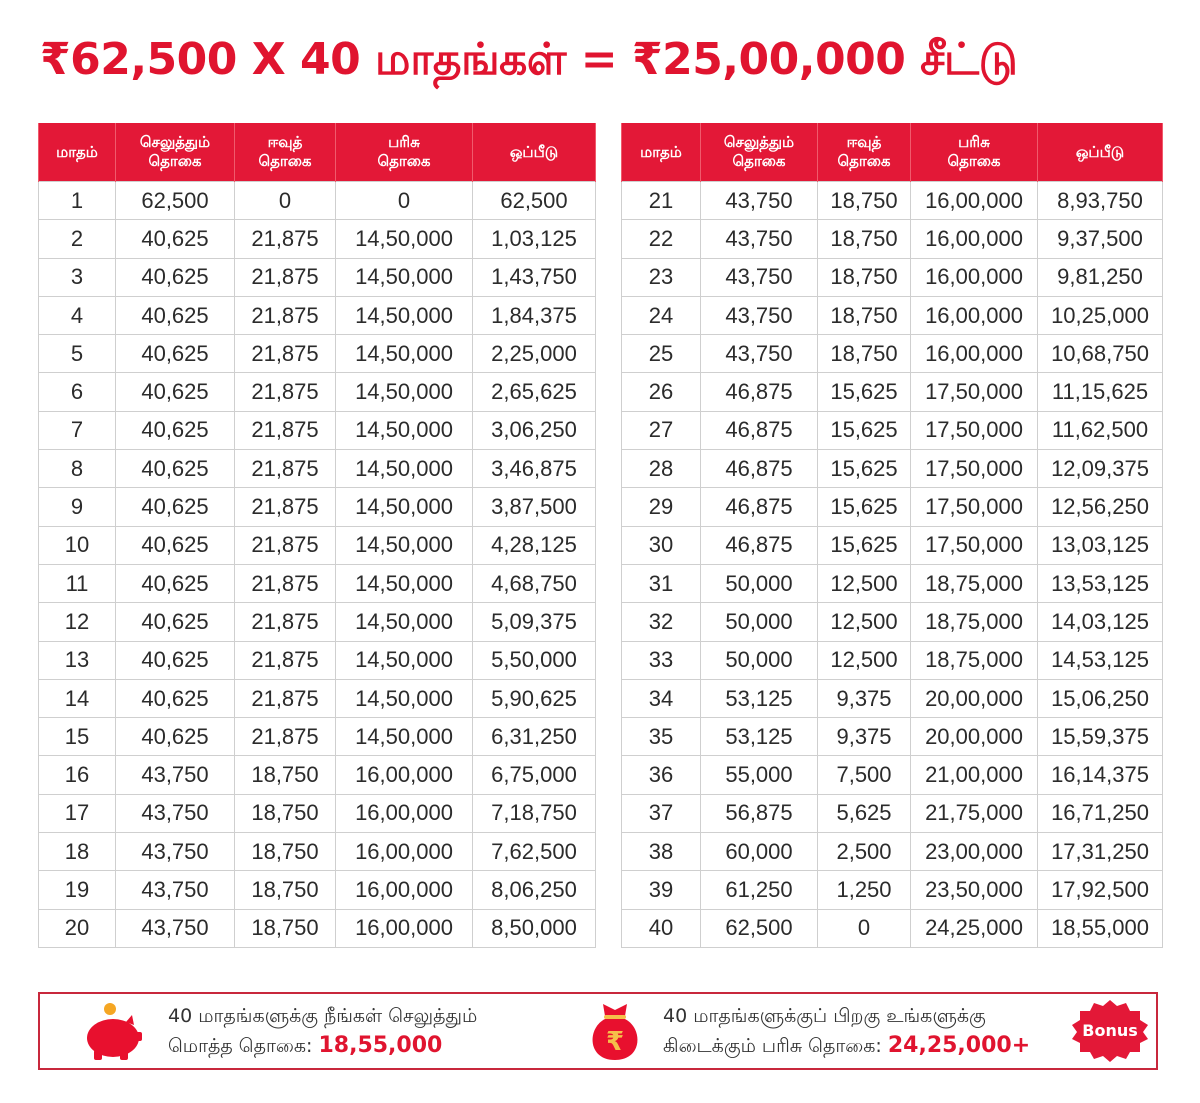 The height and width of the screenshot is (1103, 1200). I want to click on cell-month: 35, so click(661, 737).